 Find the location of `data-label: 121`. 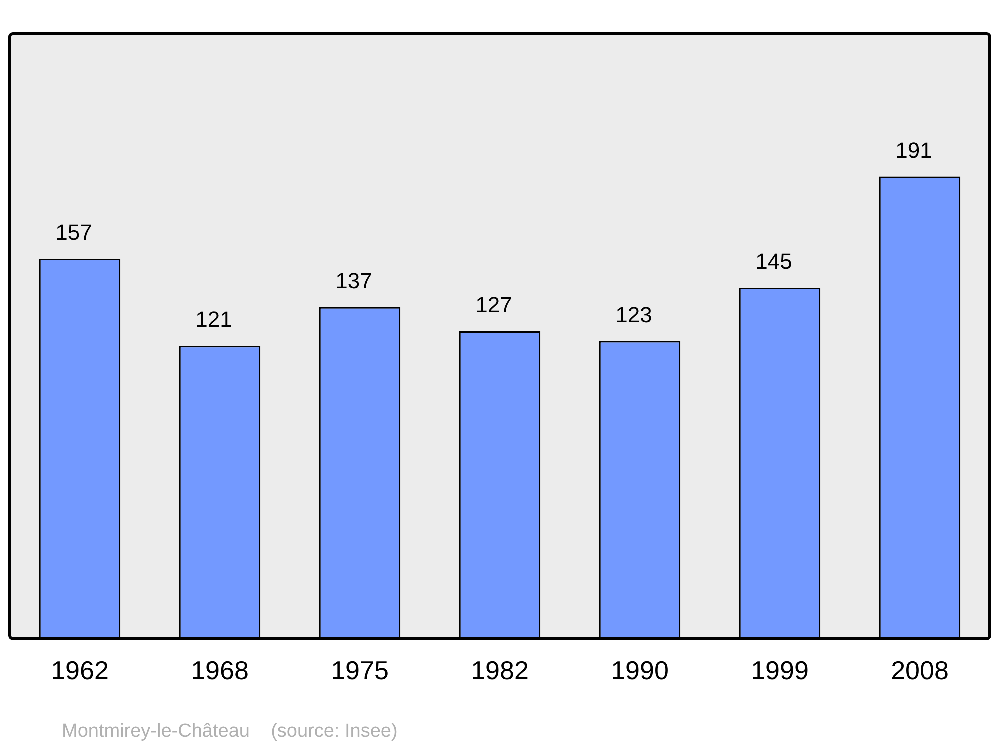

data-label: 121 is located at coordinates (214, 319).